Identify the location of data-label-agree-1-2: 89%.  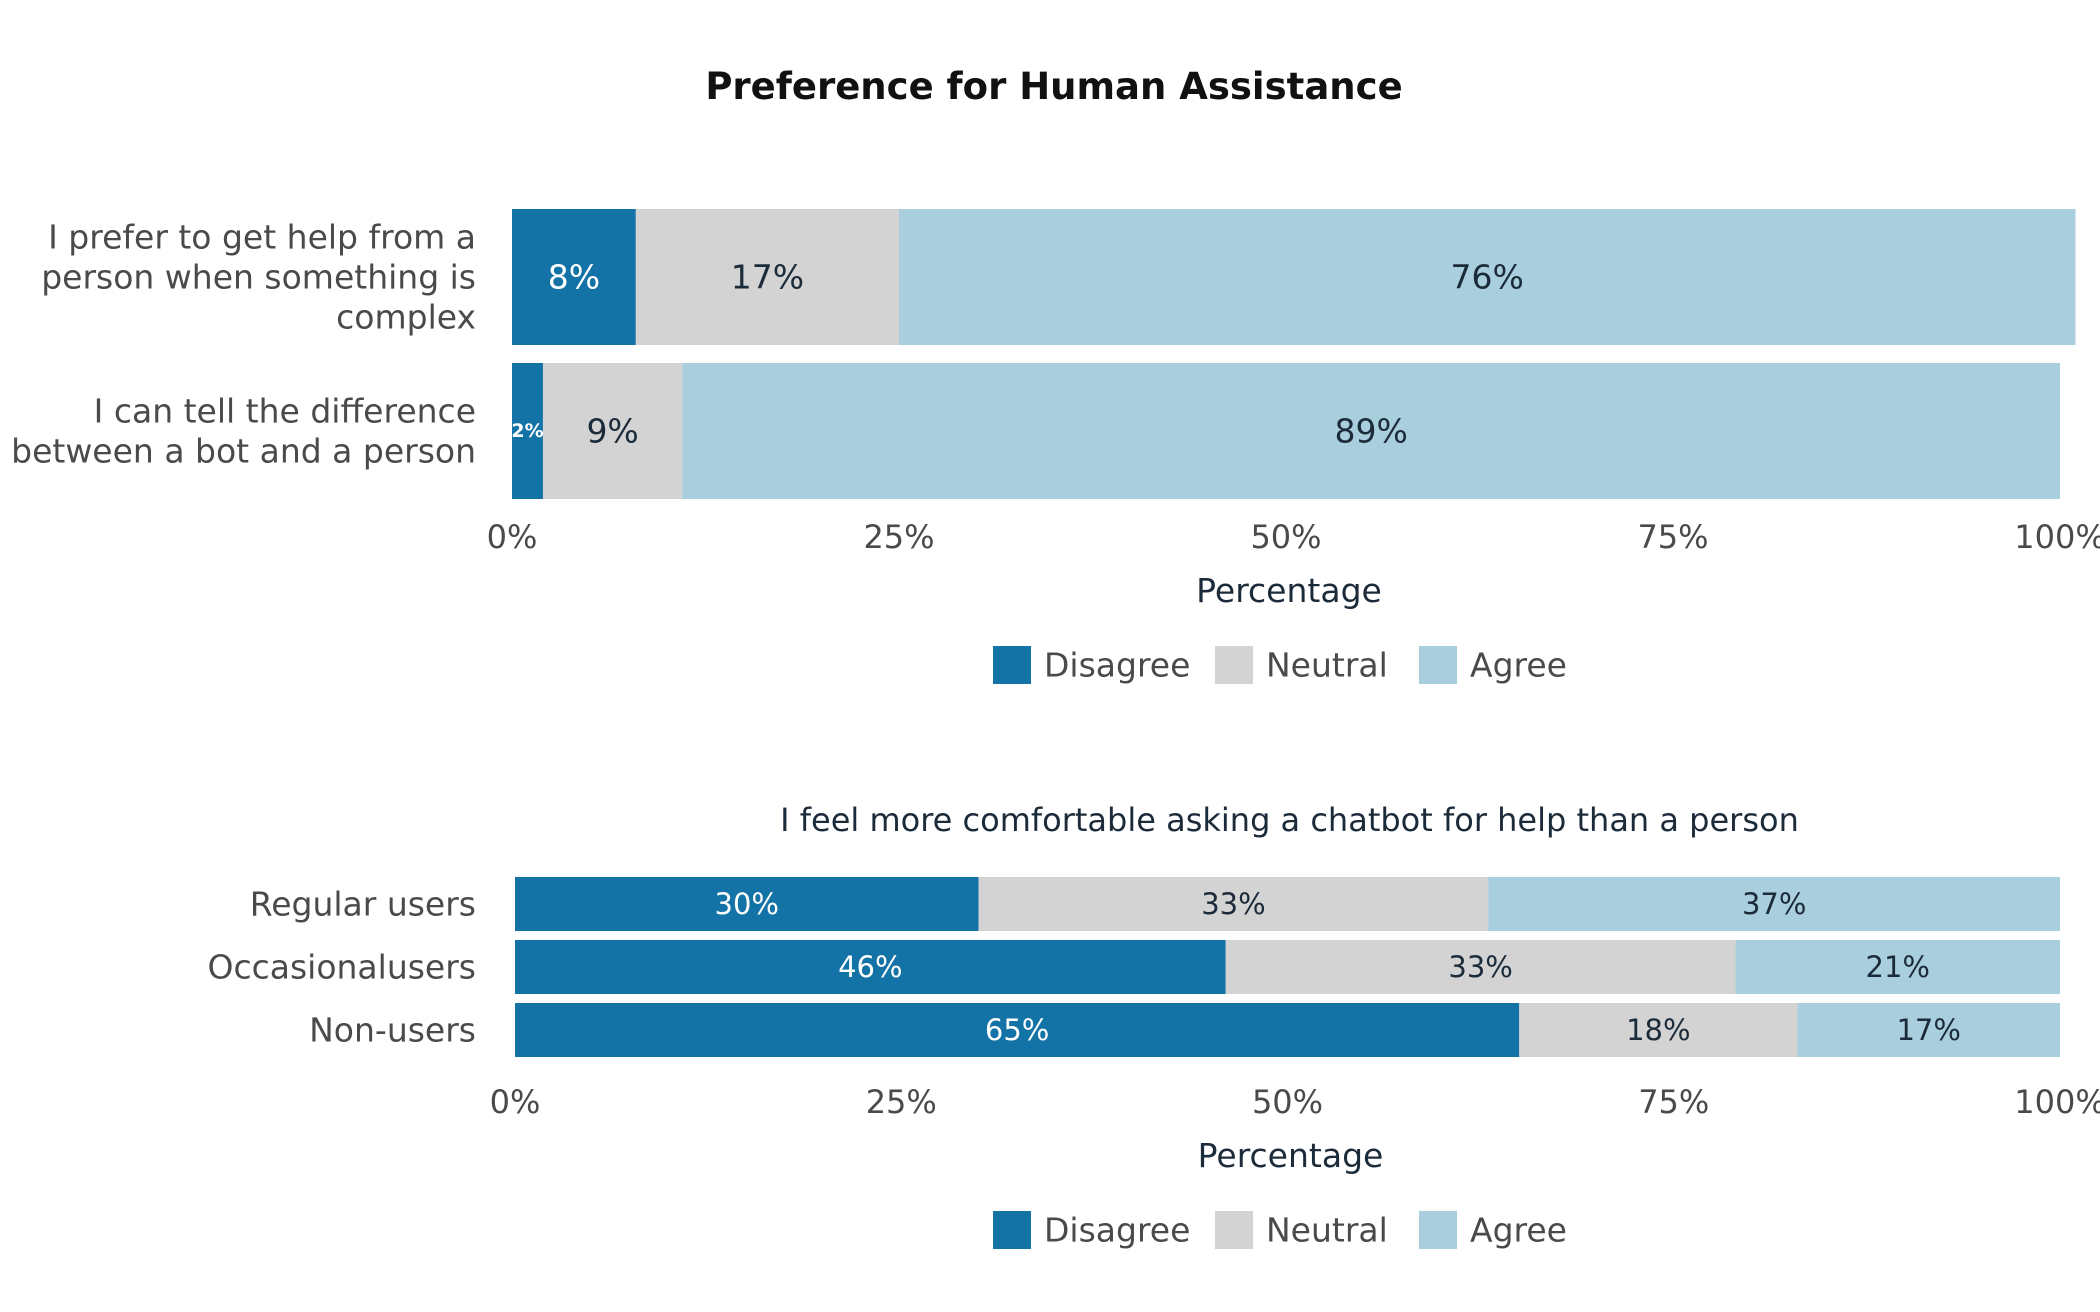
(1370, 431).